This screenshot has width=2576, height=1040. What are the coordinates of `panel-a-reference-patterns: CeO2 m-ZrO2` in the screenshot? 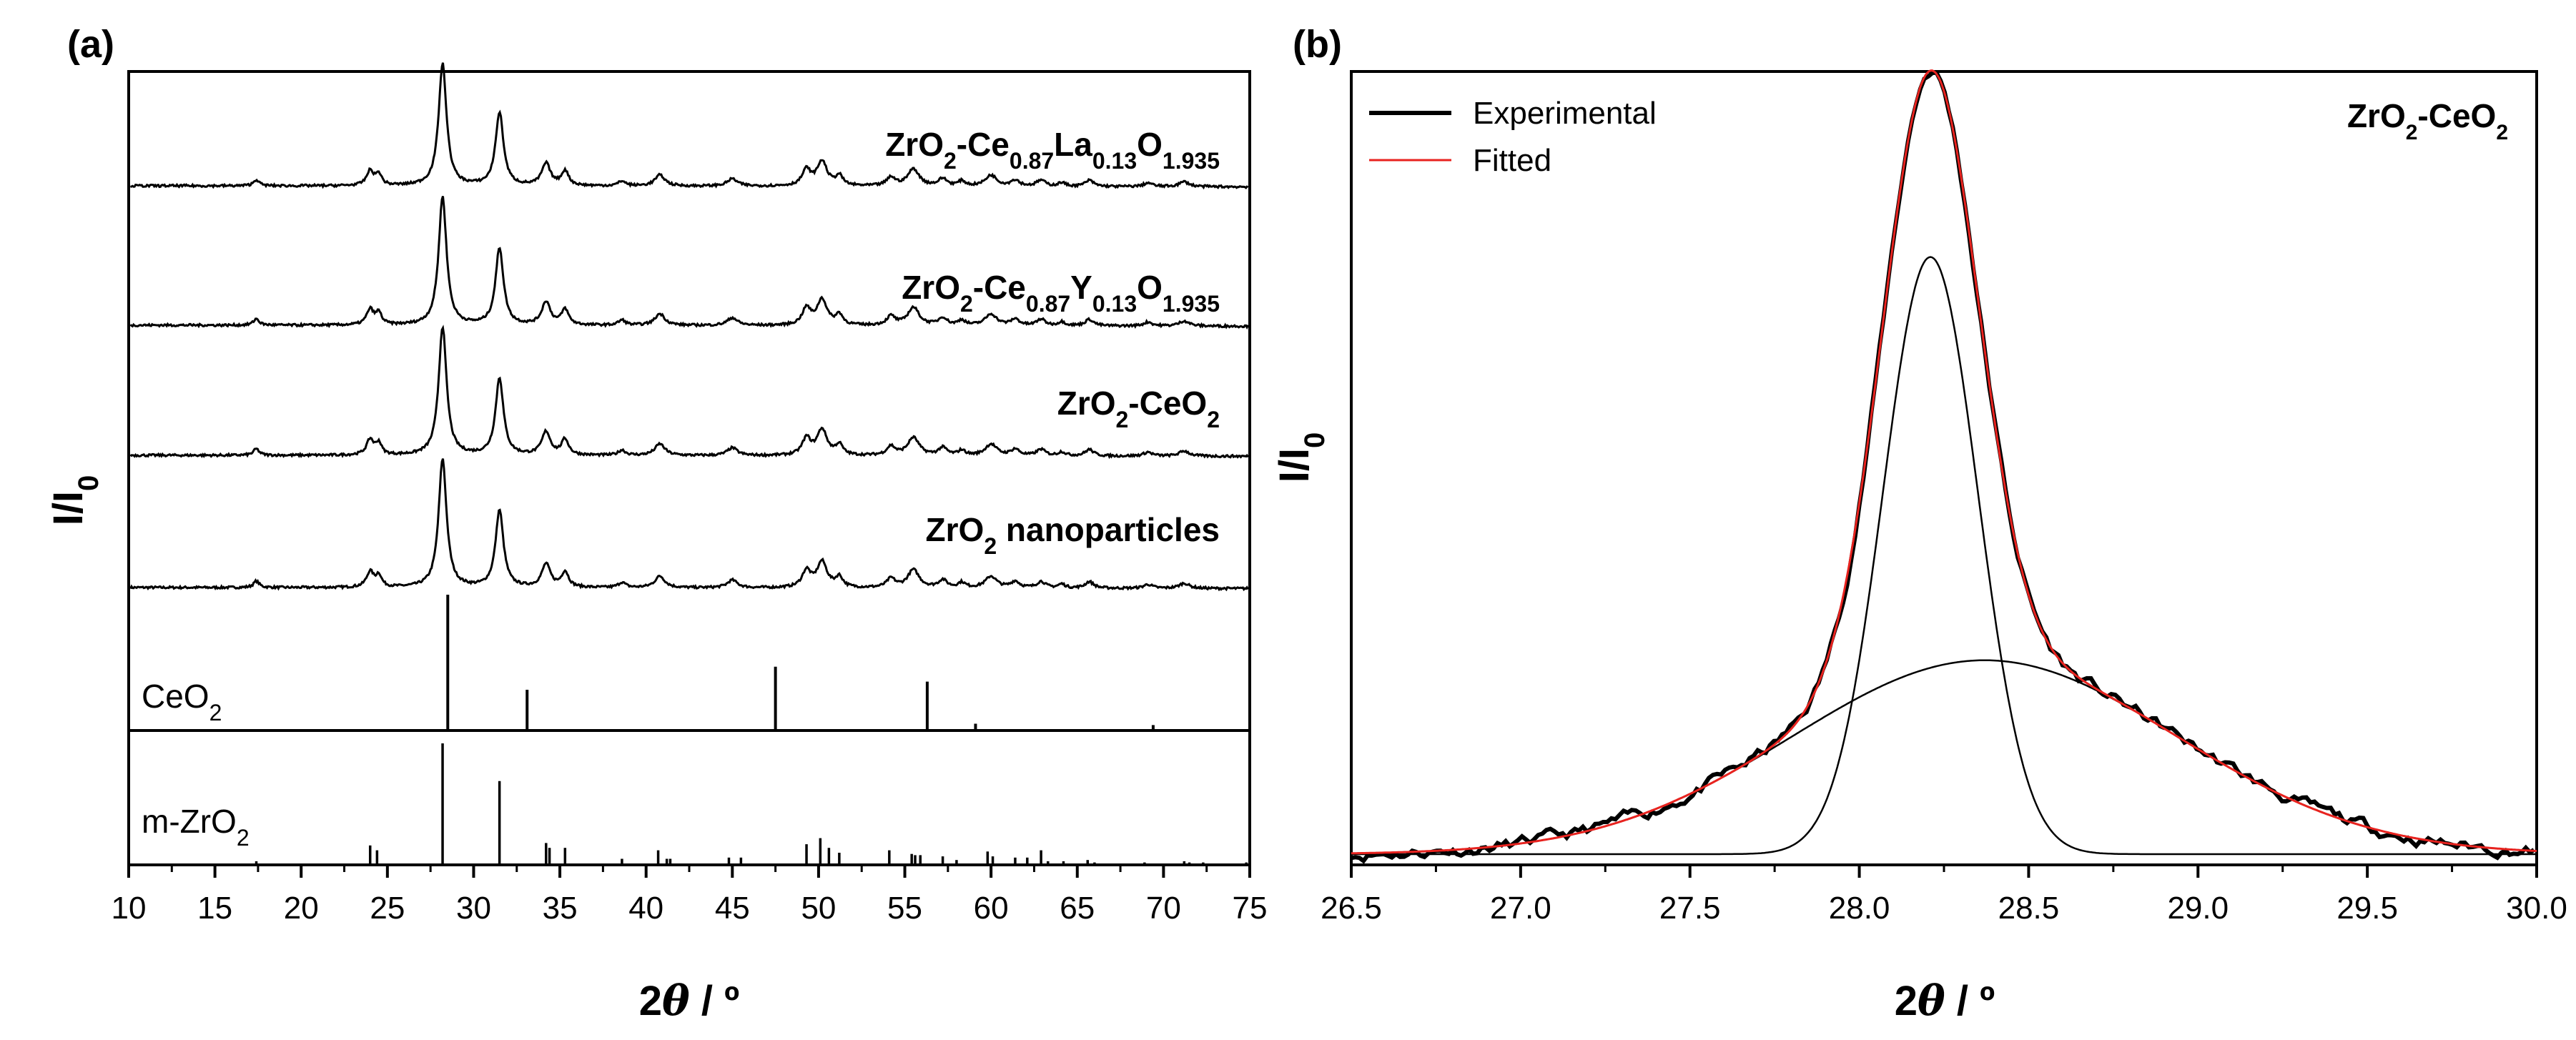 It's located at (695, 730).